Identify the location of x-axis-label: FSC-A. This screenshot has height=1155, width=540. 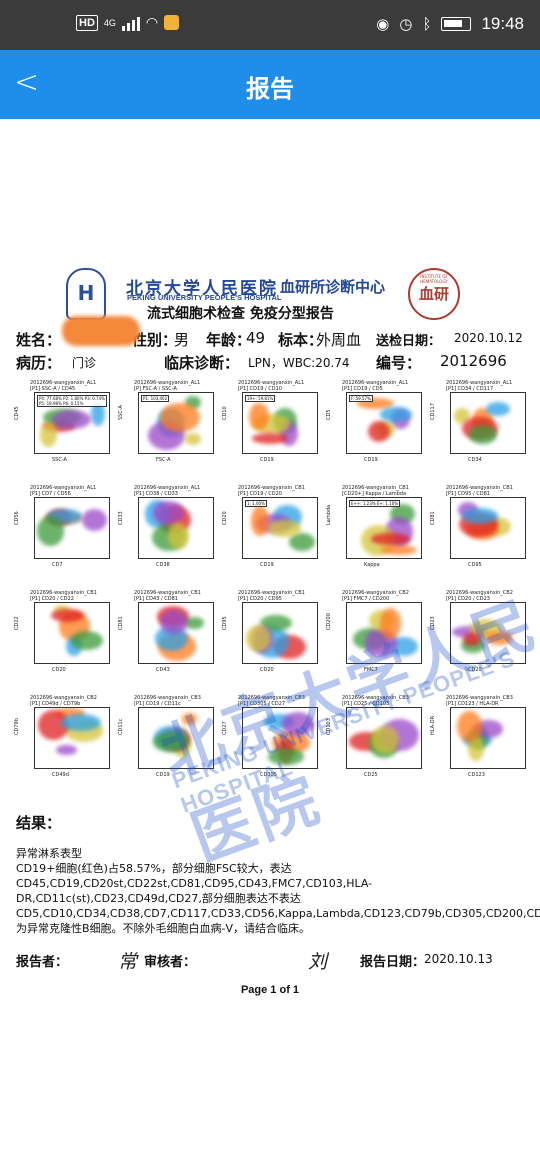
(163, 460).